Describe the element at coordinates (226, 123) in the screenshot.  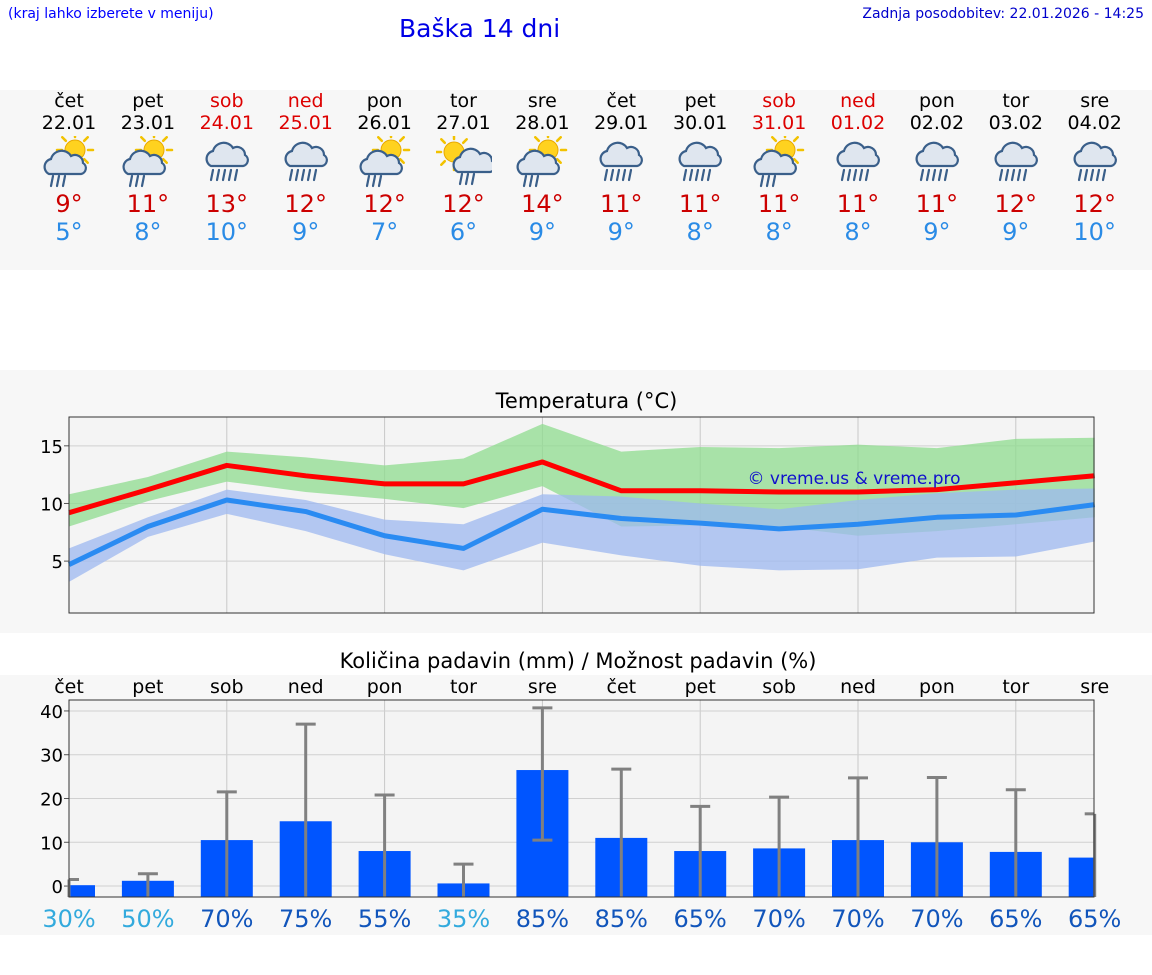
I see `day-date: 24.01` at that location.